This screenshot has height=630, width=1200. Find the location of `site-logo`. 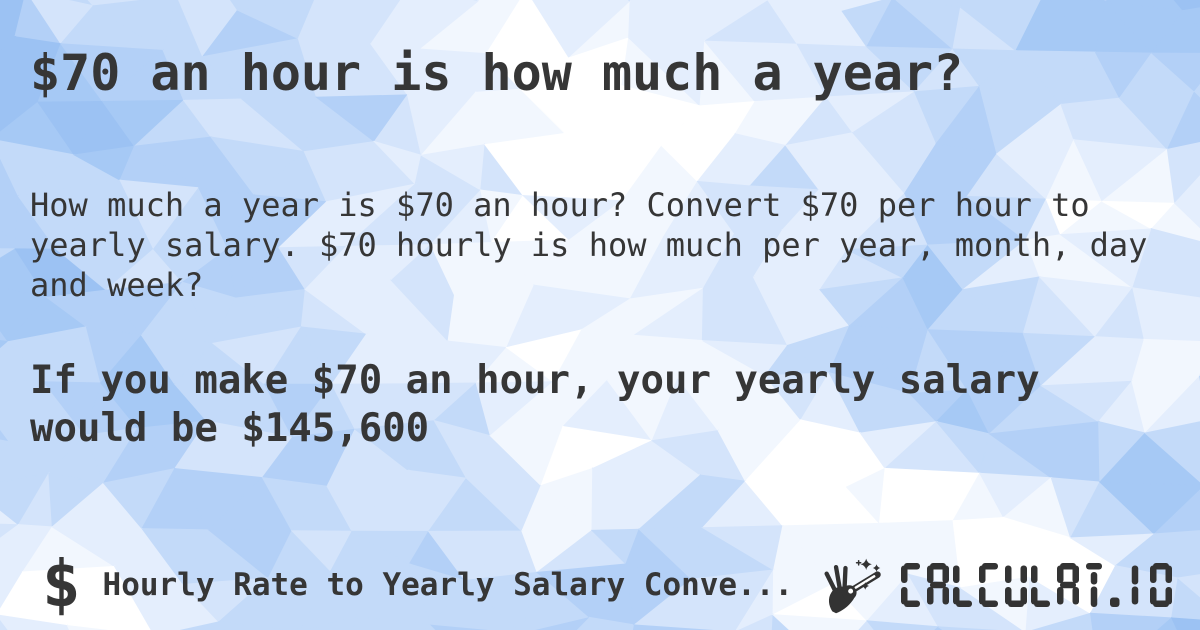

site-logo is located at coordinates (997, 585).